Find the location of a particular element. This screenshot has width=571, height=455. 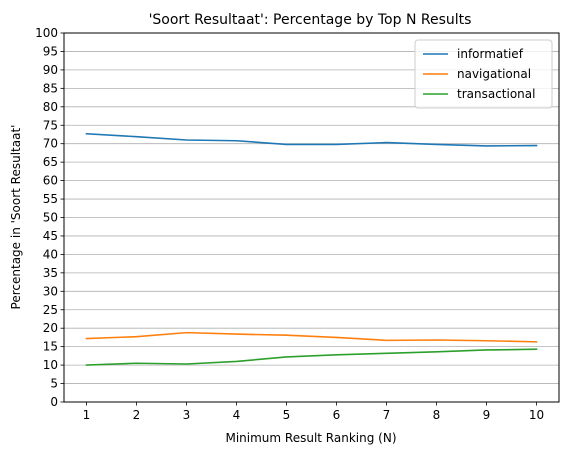

y-tick-label: 5 is located at coordinates (54, 384).